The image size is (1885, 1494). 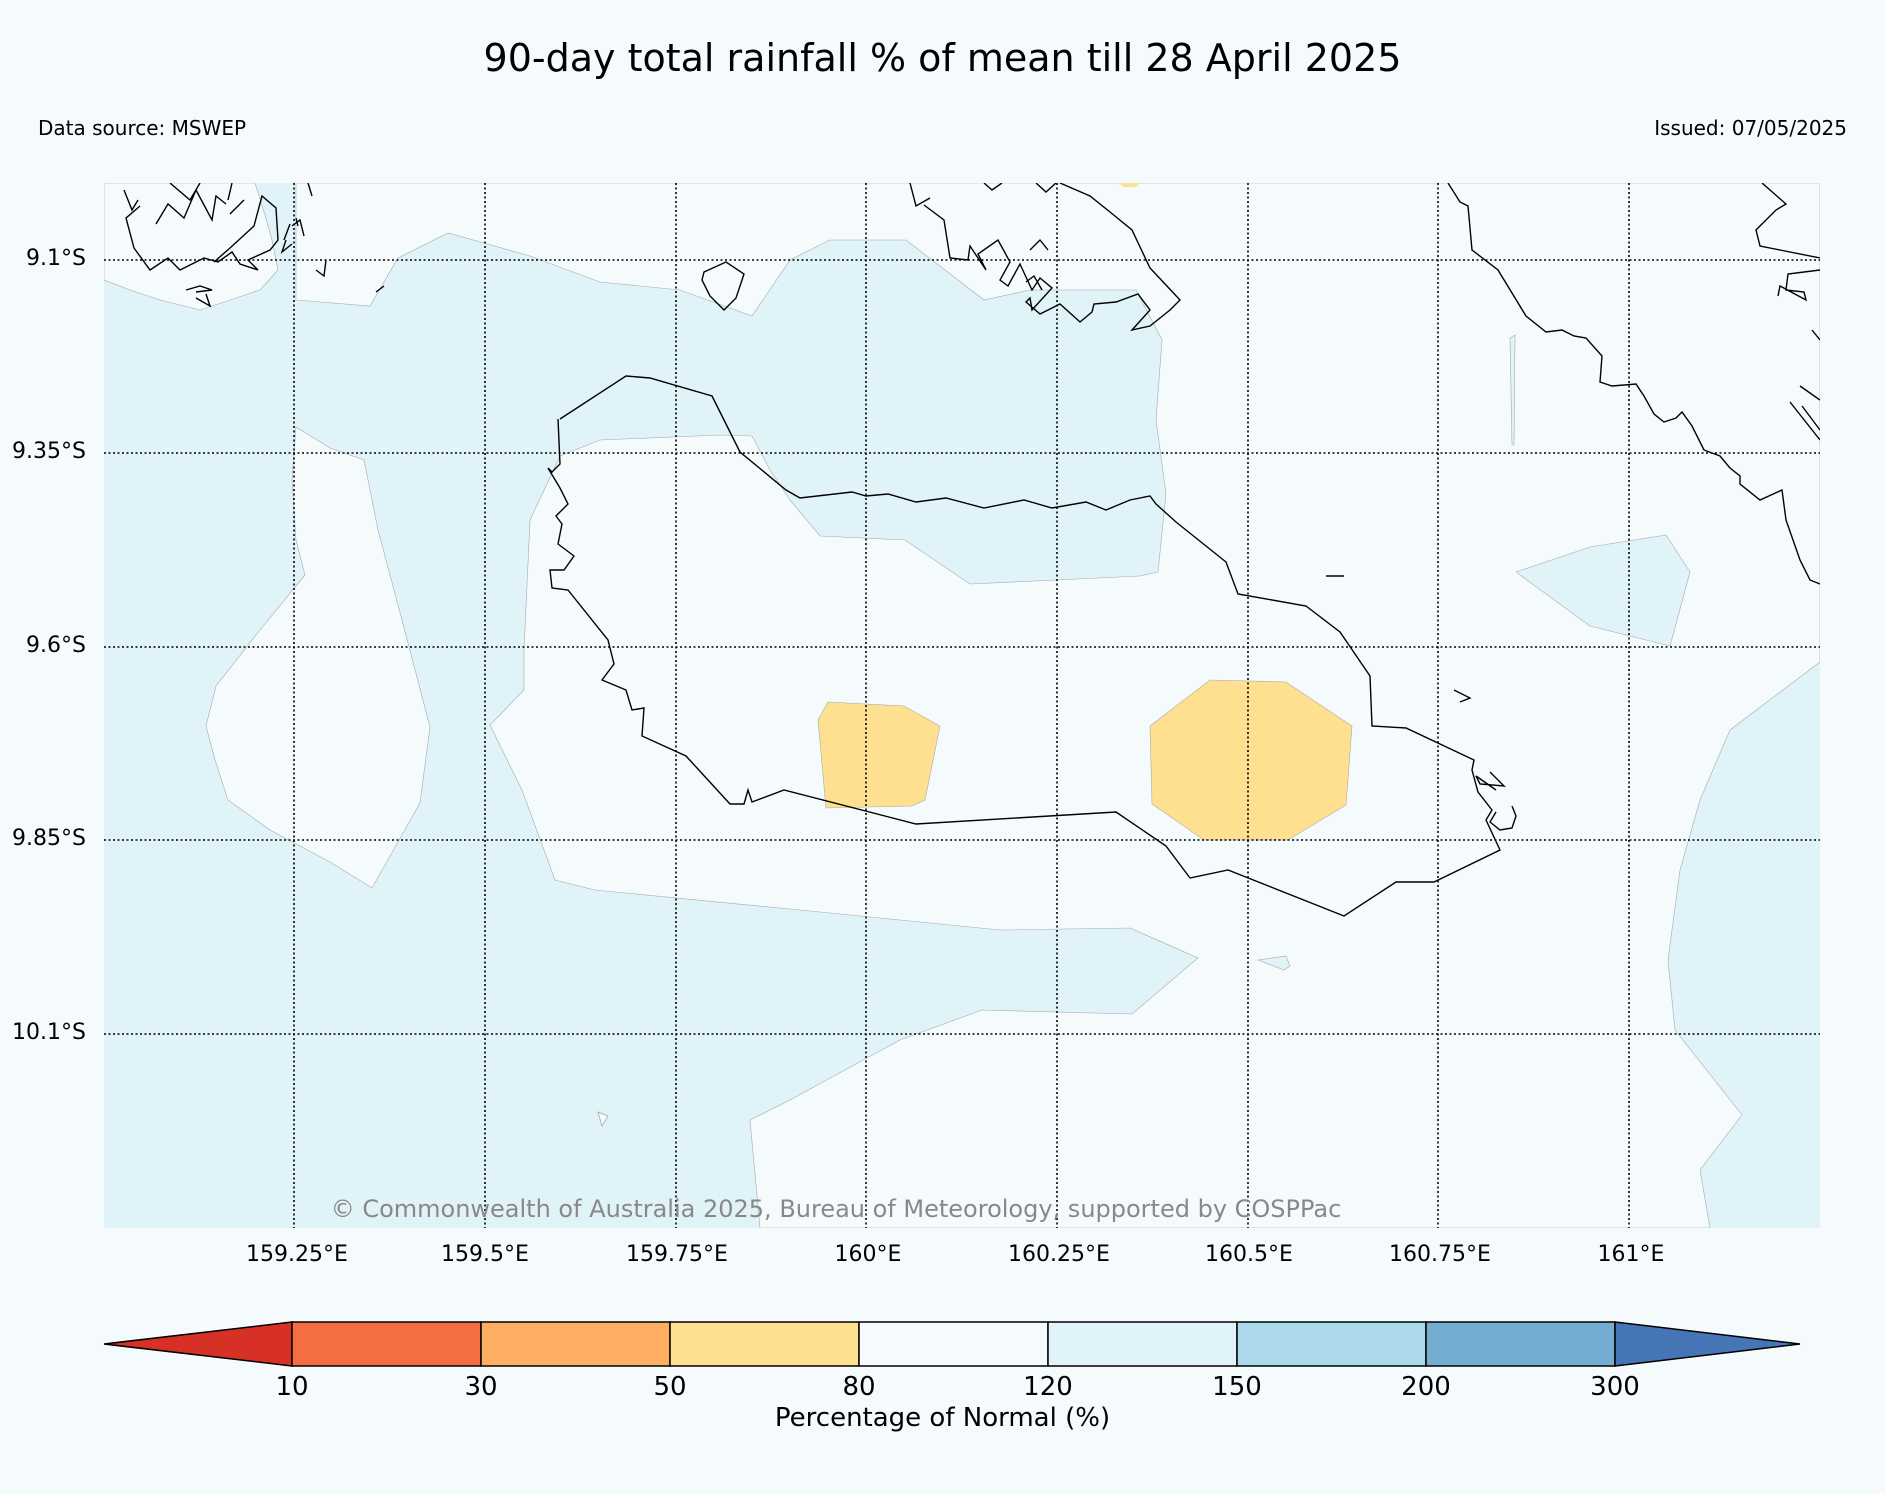 I want to click on coastline-ne-island, so click(x=1633, y=384).